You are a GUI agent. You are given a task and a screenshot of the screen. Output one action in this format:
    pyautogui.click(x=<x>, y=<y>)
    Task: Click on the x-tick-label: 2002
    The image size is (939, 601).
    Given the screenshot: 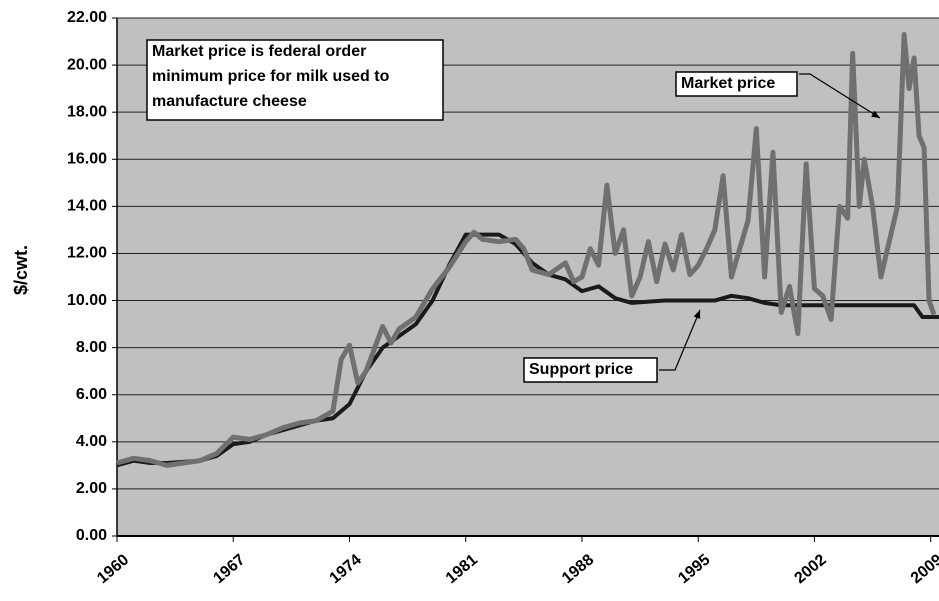 What is the action you would take?
    pyautogui.click(x=811, y=569)
    